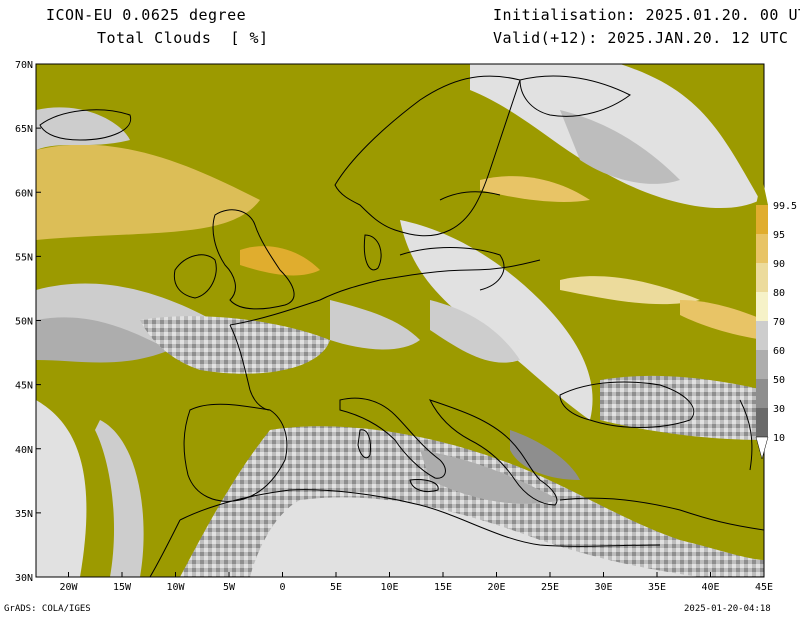 Image resolution: width=800 pixels, height=618 pixels. I want to click on lat-label: 35N, so click(24, 514).